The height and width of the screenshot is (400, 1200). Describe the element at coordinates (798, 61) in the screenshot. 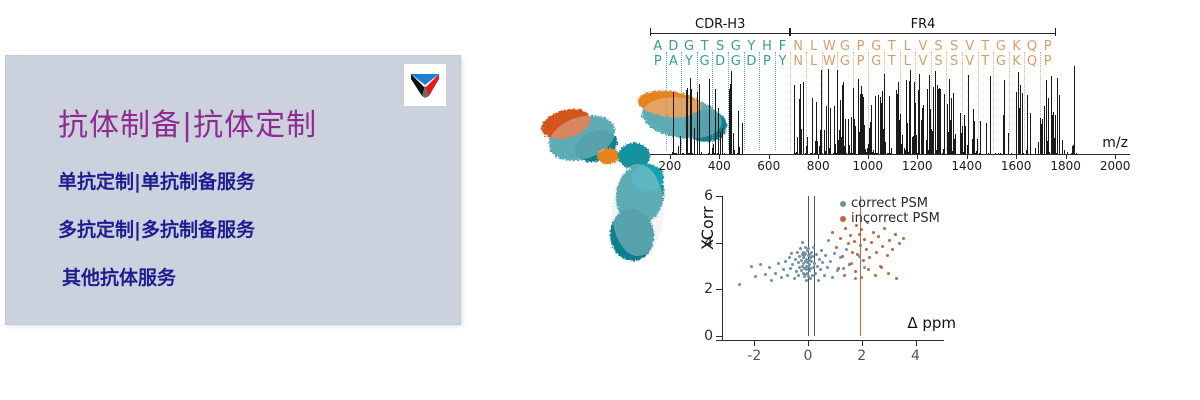

I see `sequence-row-2-residue: N` at that location.